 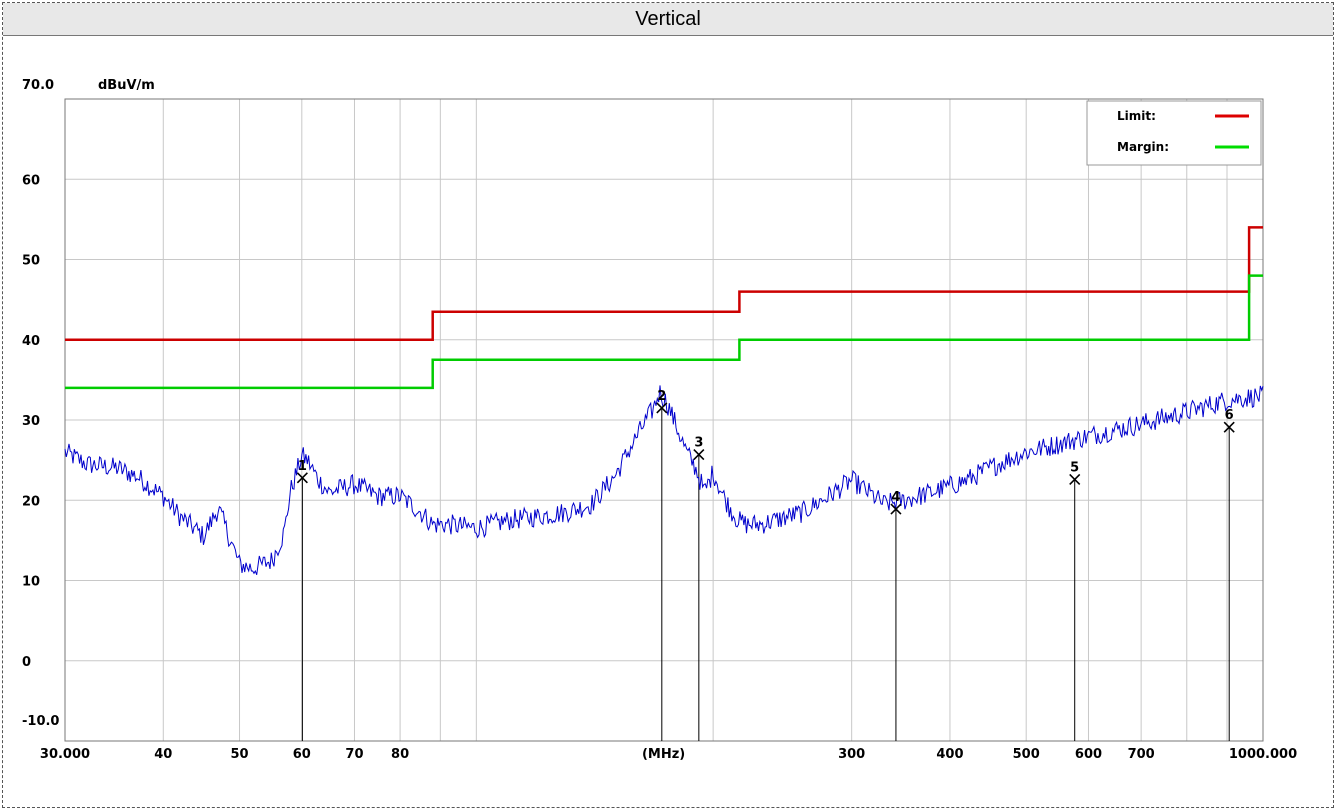 I want to click on legend: Limit: Margin:, so click(x=1174, y=133).